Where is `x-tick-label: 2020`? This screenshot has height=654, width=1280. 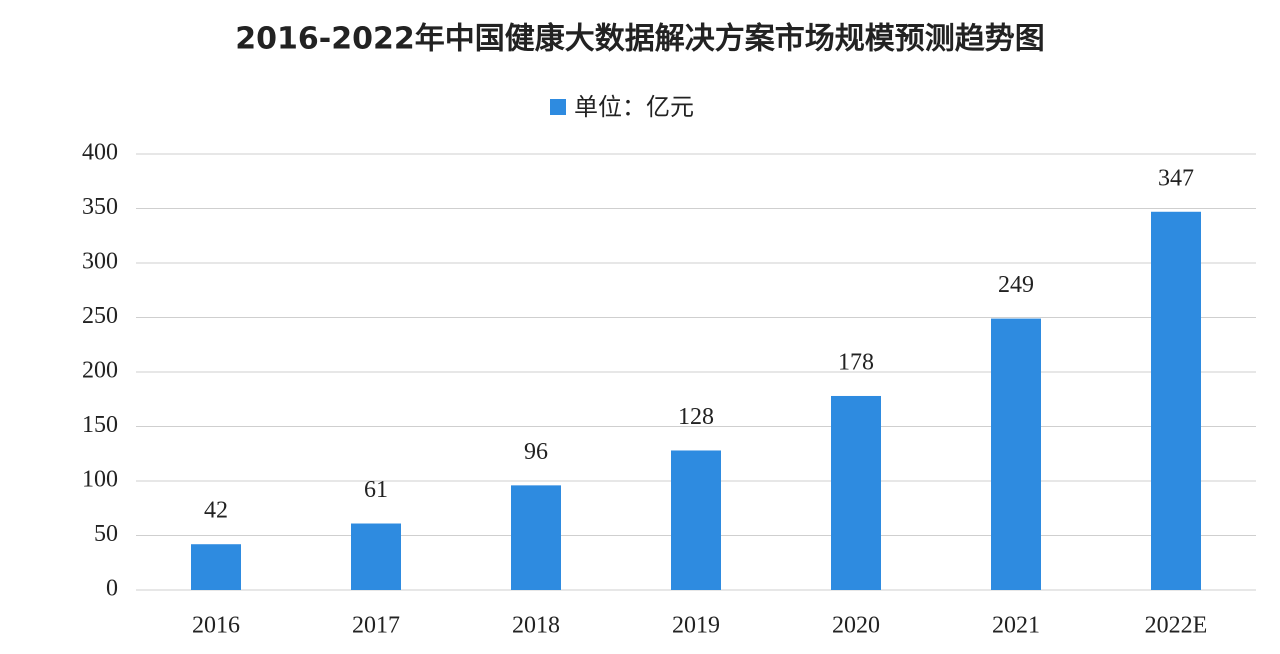
x-tick-label: 2020 is located at coordinates (856, 626).